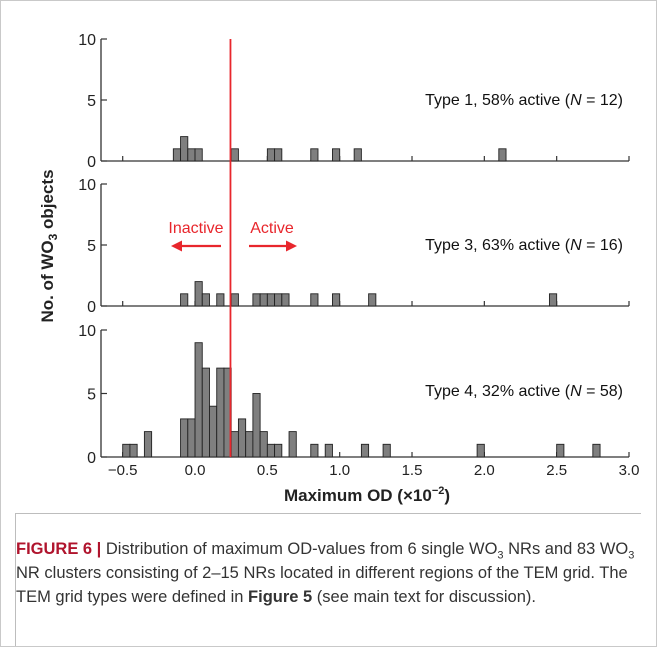 The image size is (657, 647). I want to click on caption-figure-label: FIGURE 6 |, so click(59, 549).